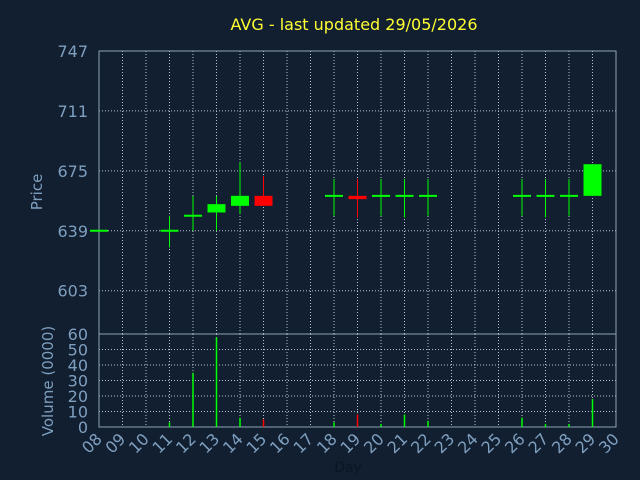 The height and width of the screenshot is (480, 640). Describe the element at coordinates (83, 427) in the screenshot. I see `volume-tick-label: 0` at that location.